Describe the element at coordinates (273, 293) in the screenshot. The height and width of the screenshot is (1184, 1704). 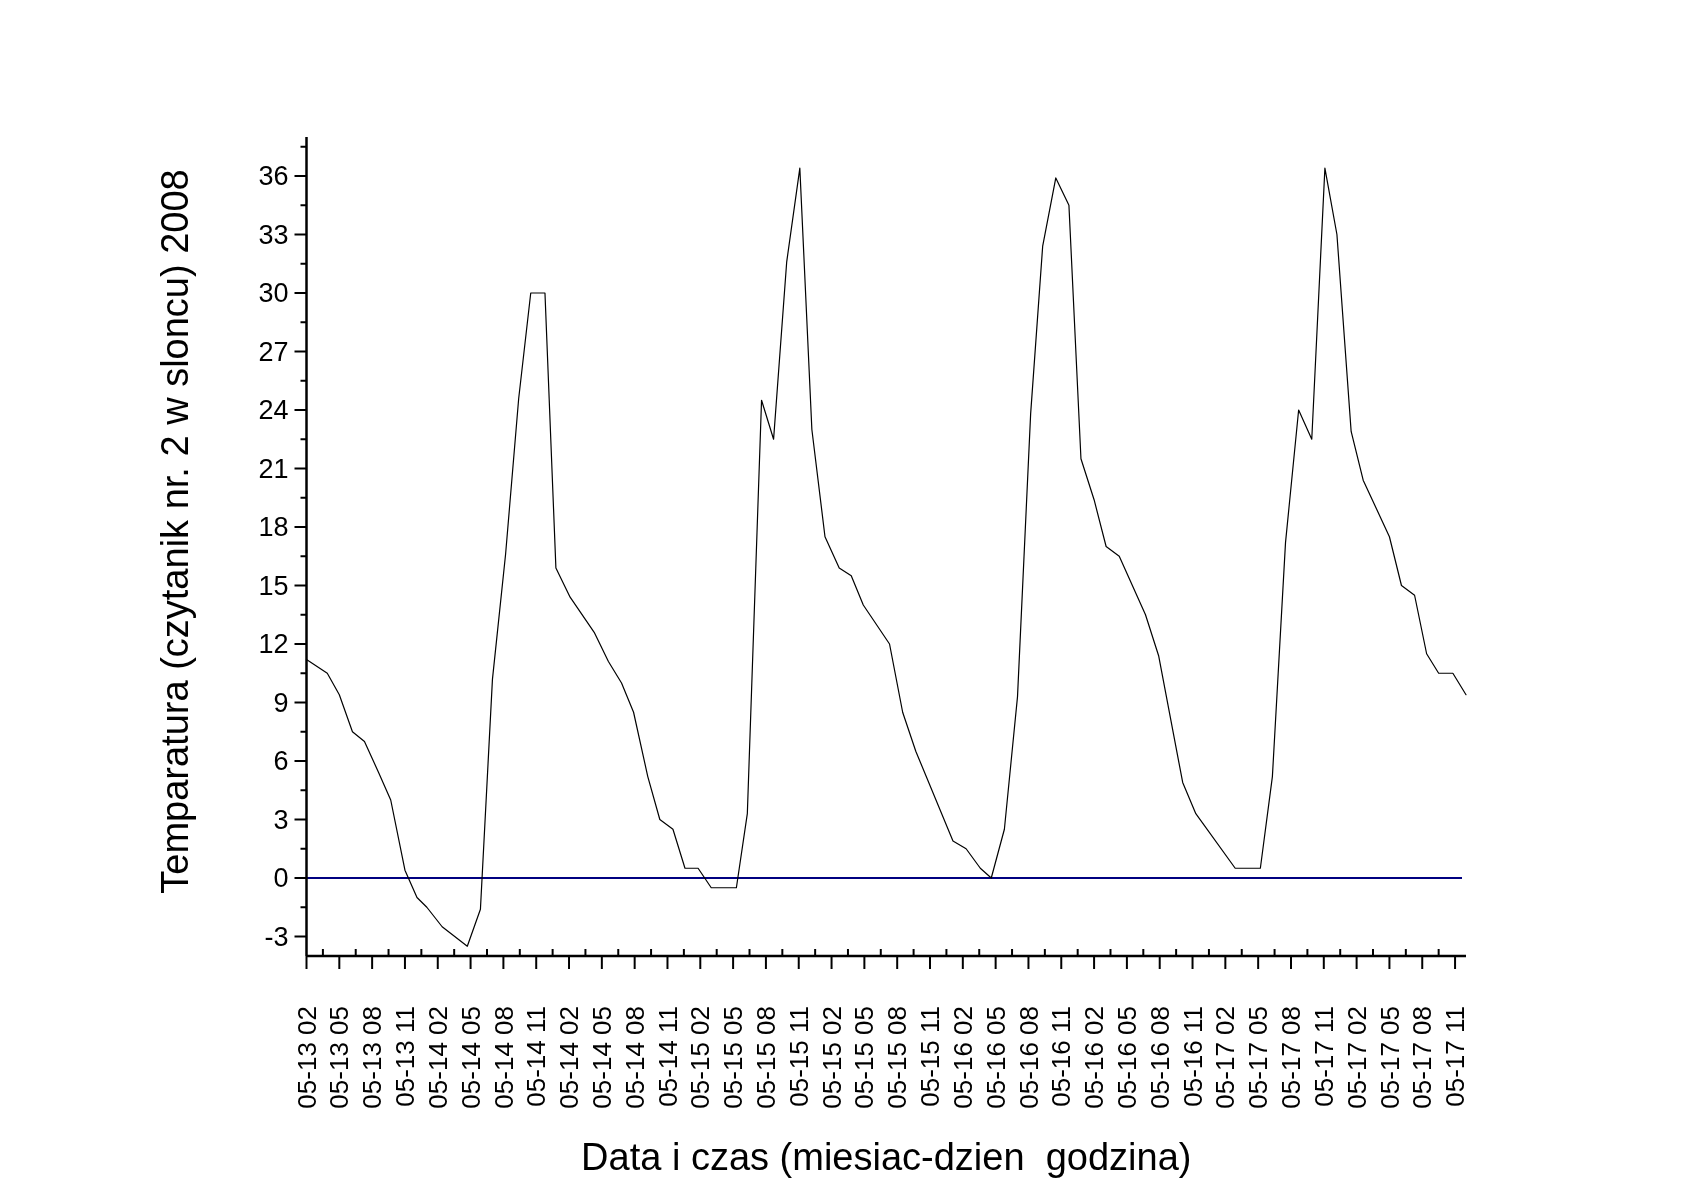
I see `y-tick-label: 30` at that location.